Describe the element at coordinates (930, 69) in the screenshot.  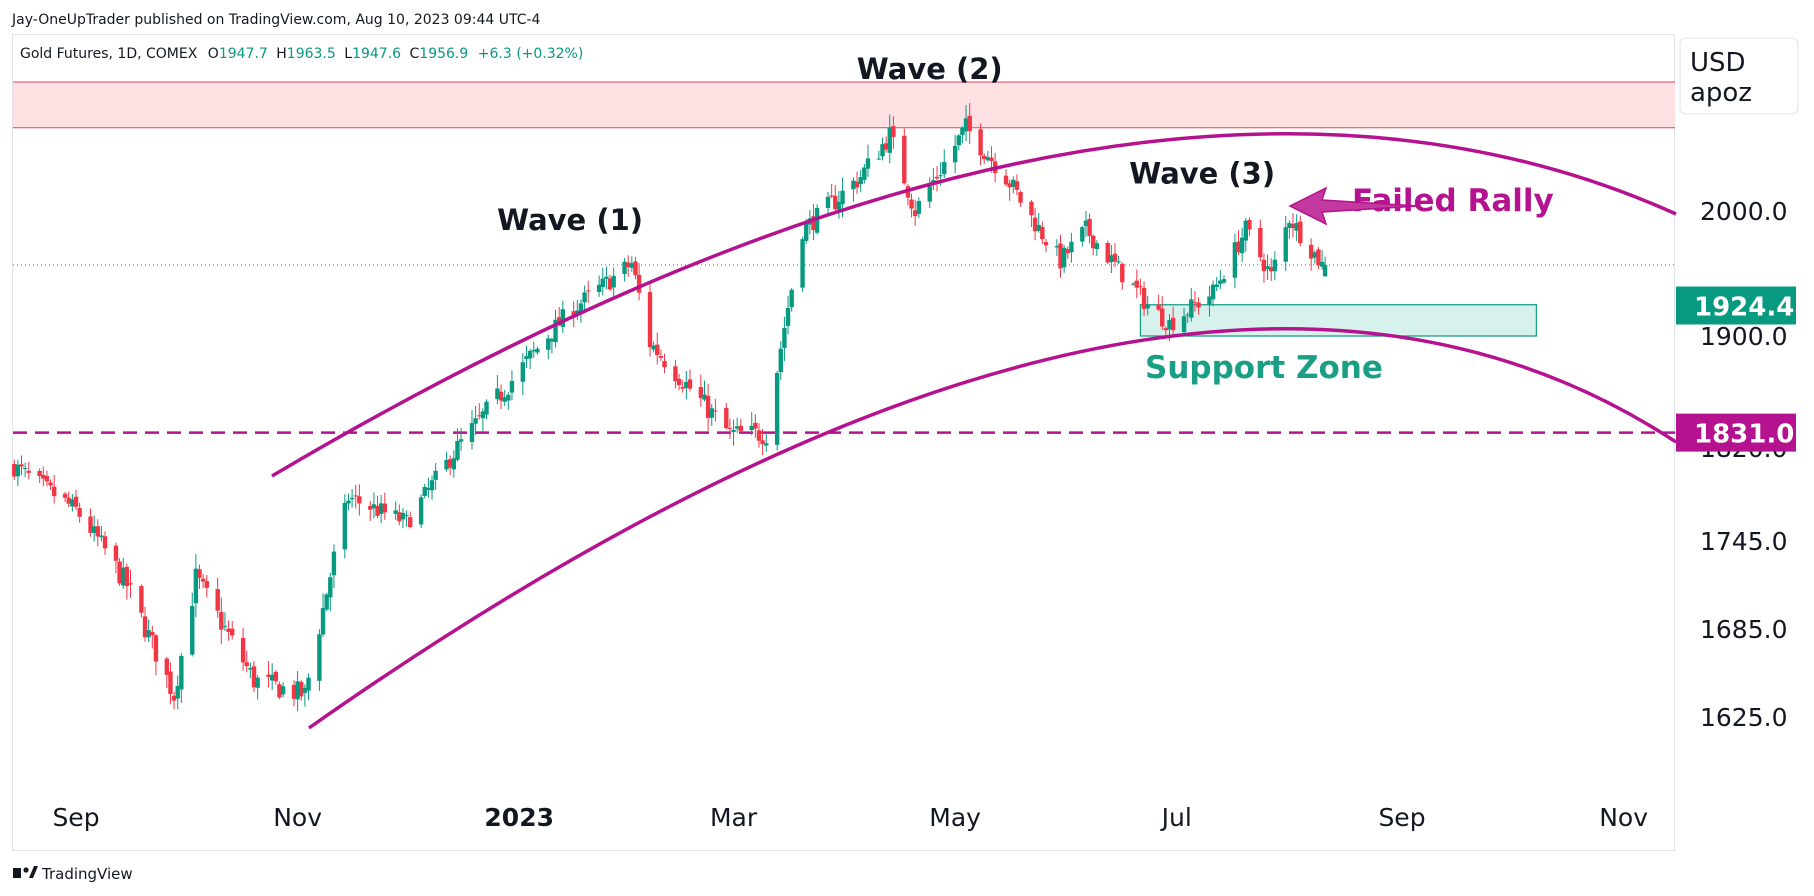
I see `wave-2-label: Wave (2)` at that location.